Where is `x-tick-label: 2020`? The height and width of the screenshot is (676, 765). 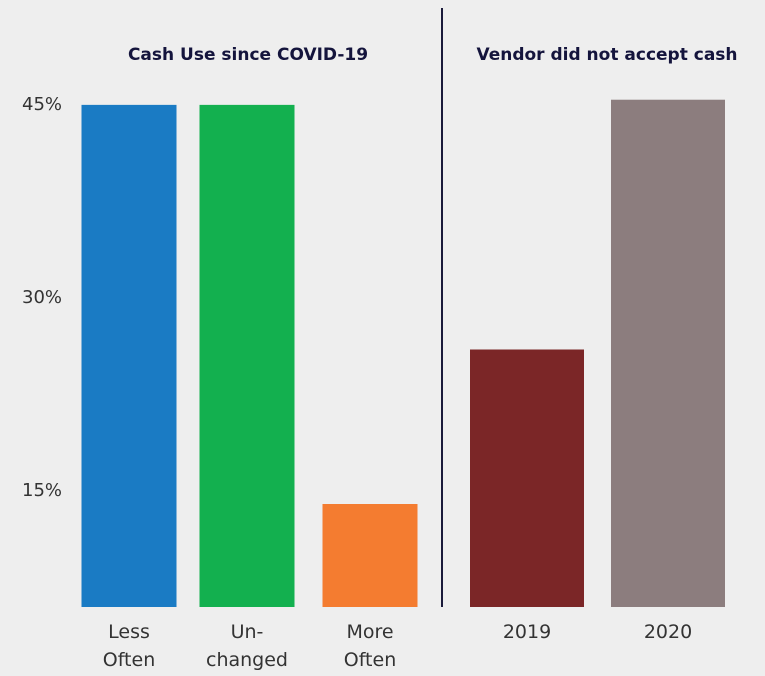 x-tick-label: 2020 is located at coordinates (668, 632).